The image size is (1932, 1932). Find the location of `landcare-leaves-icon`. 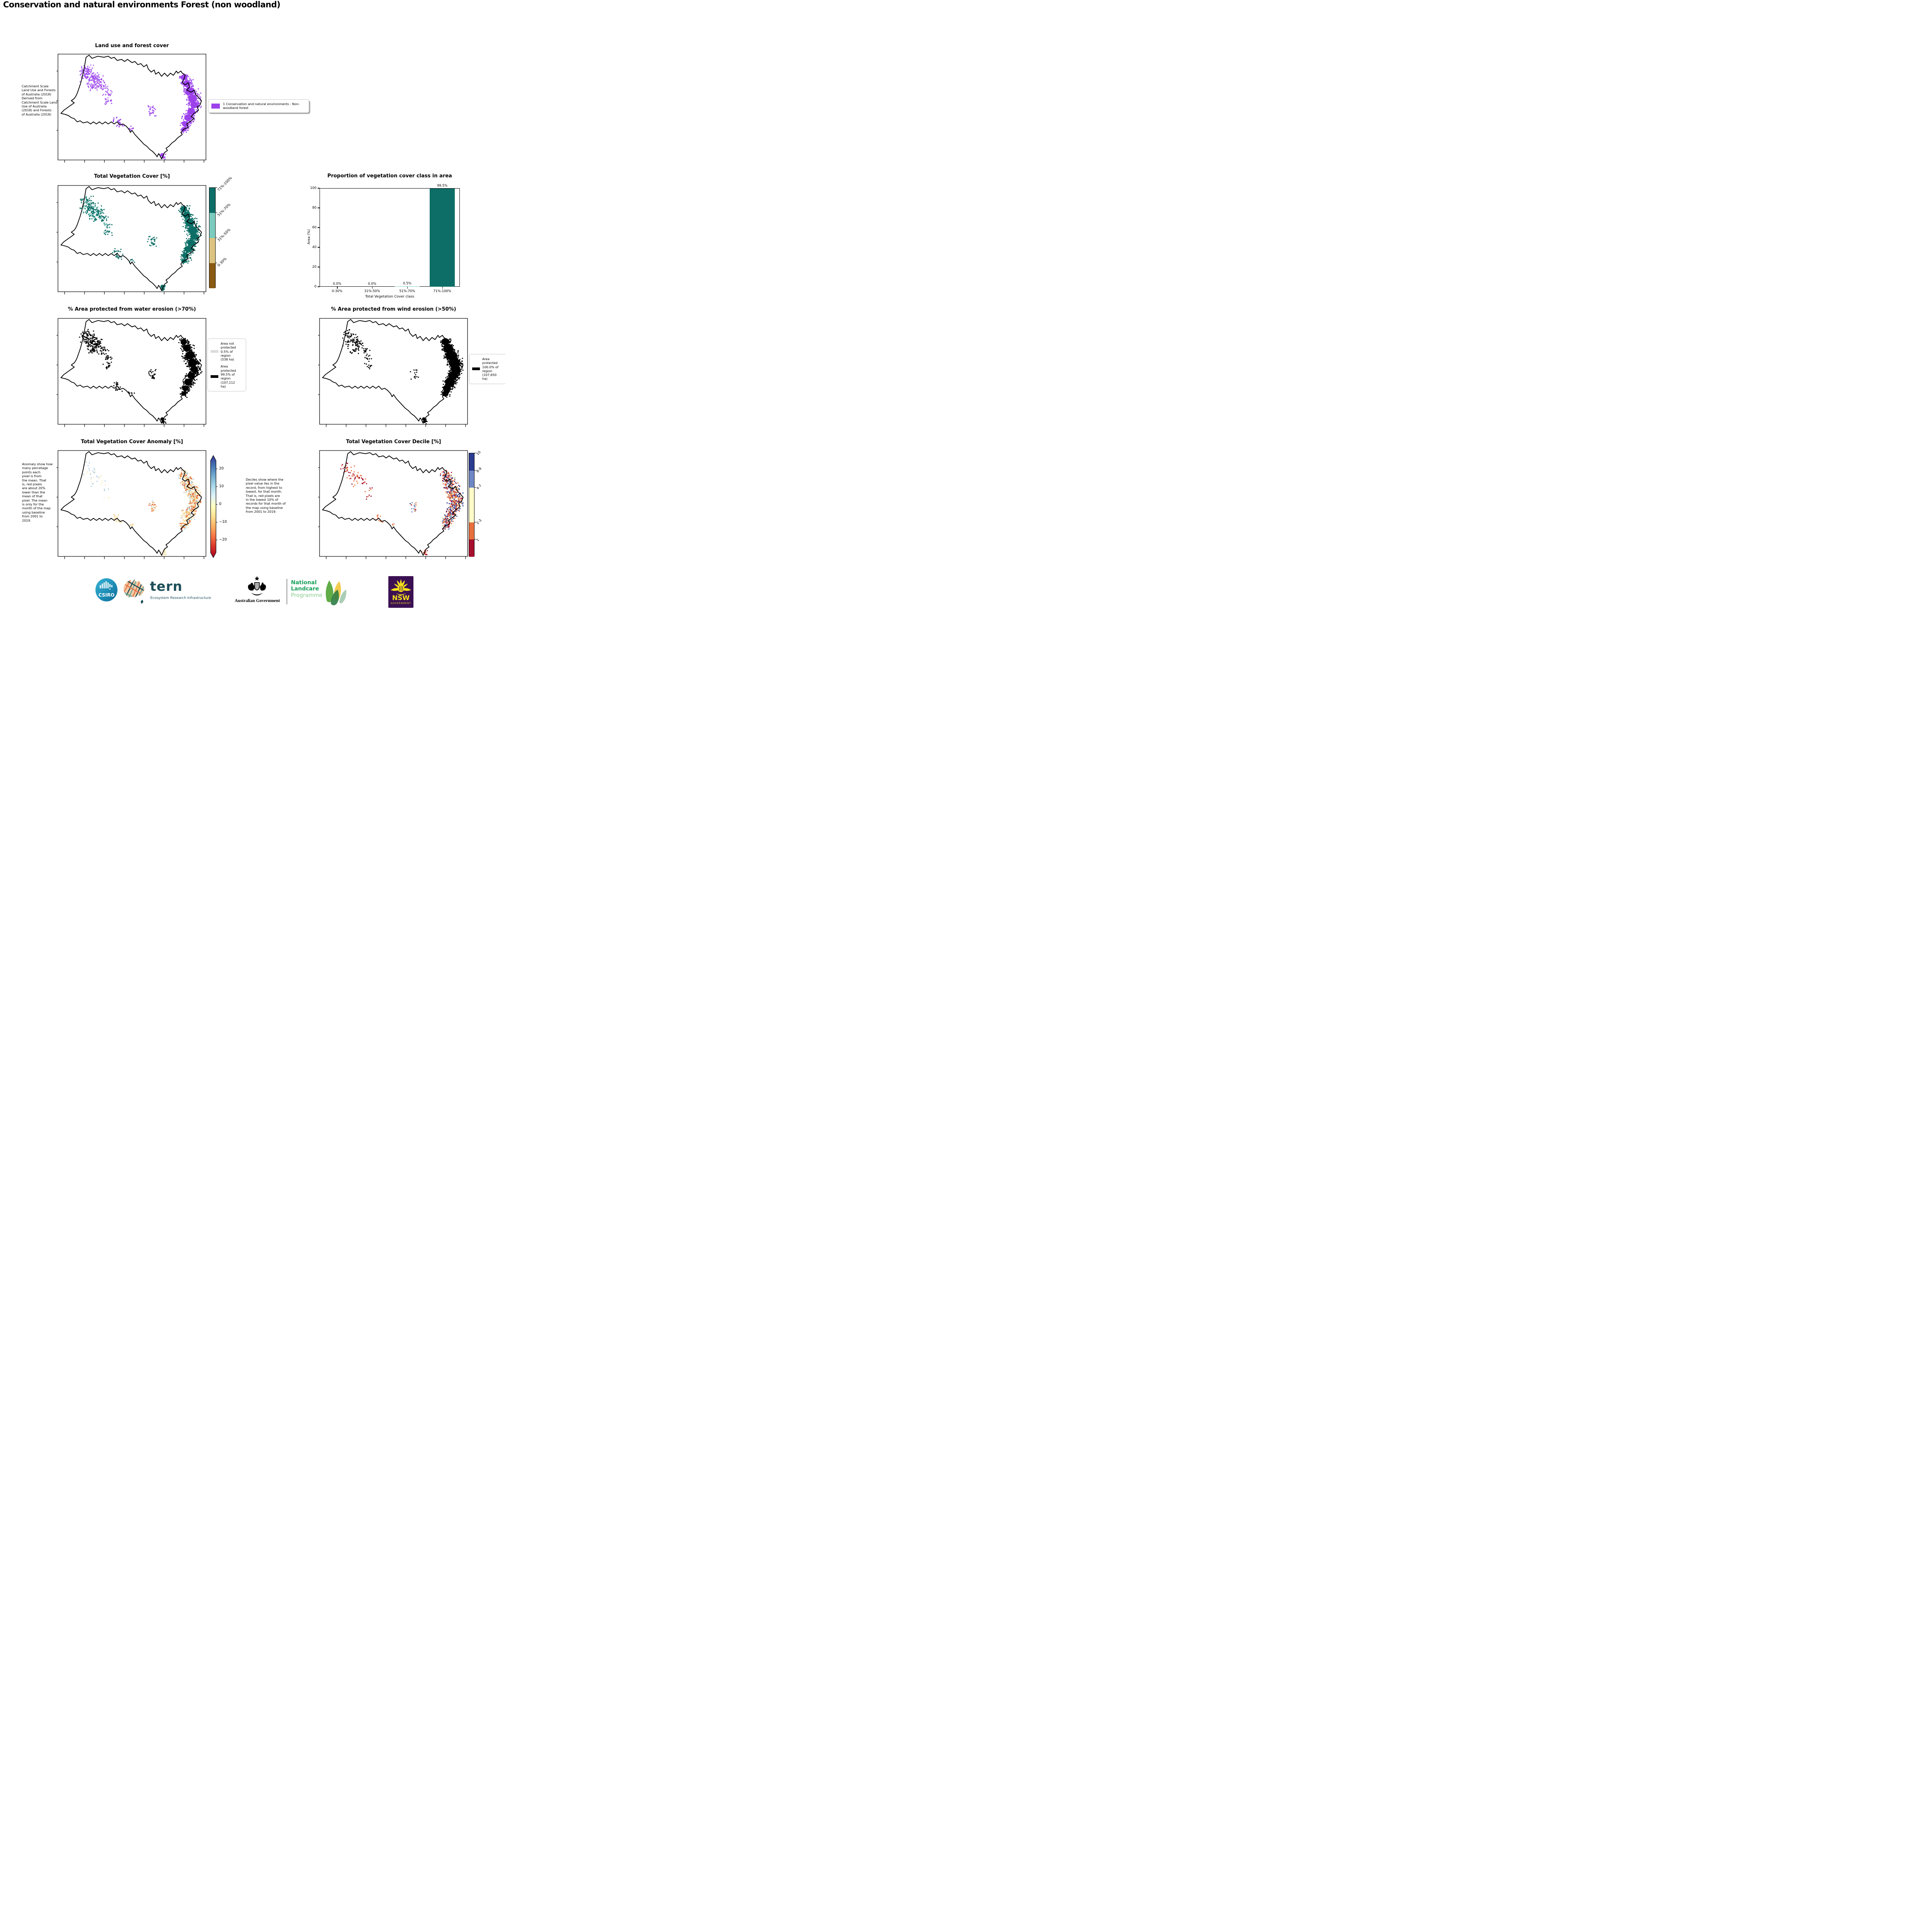

landcare-leaves-icon is located at coordinates (337, 592).